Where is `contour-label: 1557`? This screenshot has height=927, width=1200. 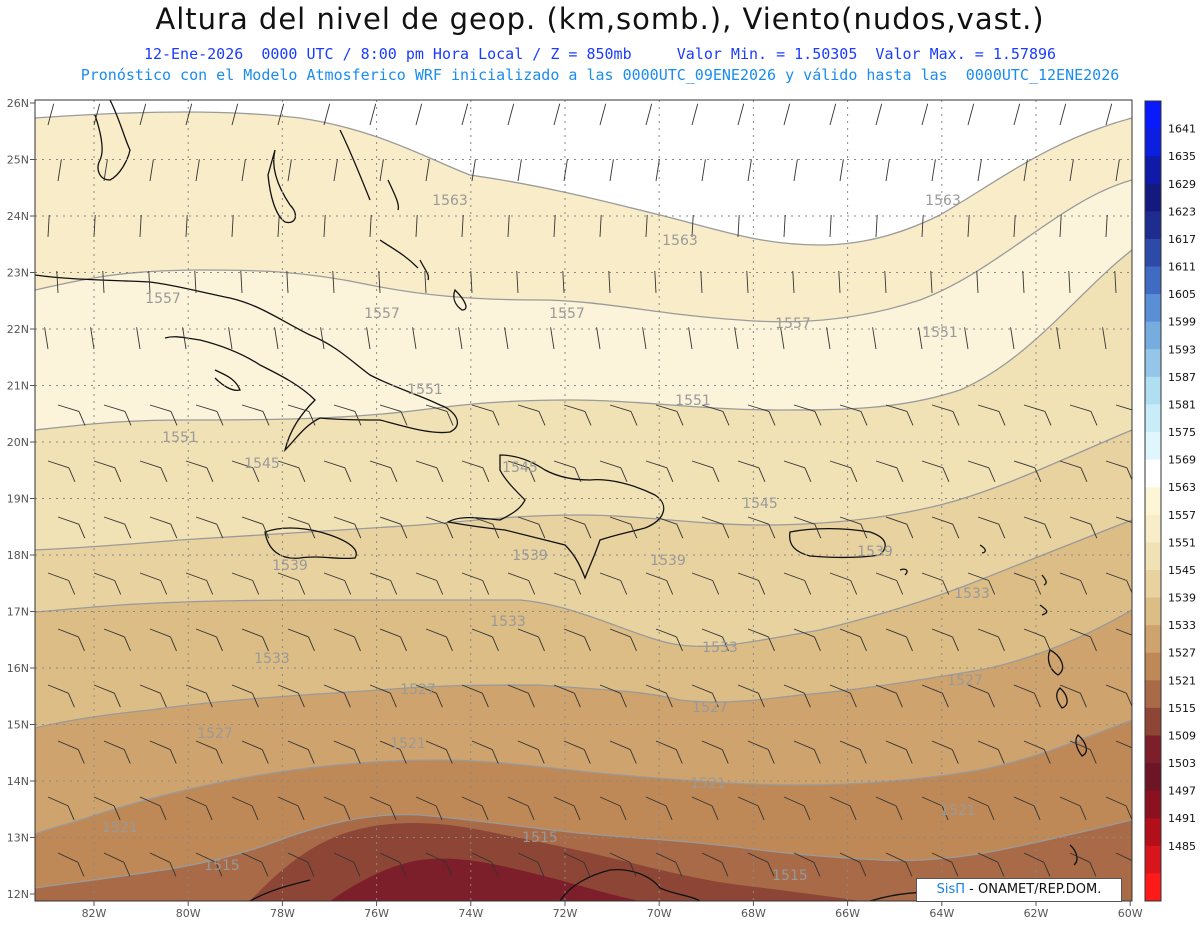 contour-label: 1557 is located at coordinates (793, 324).